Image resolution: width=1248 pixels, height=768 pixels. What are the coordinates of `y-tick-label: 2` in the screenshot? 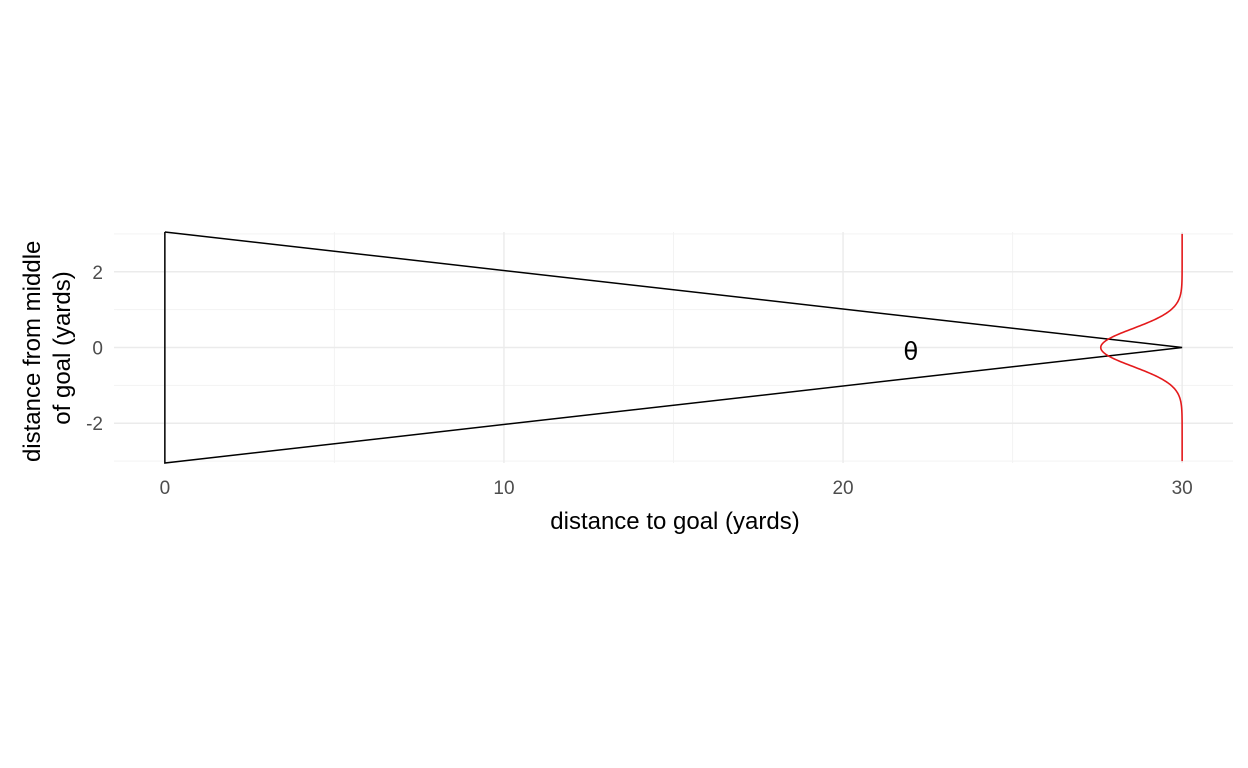 It's located at (97, 273).